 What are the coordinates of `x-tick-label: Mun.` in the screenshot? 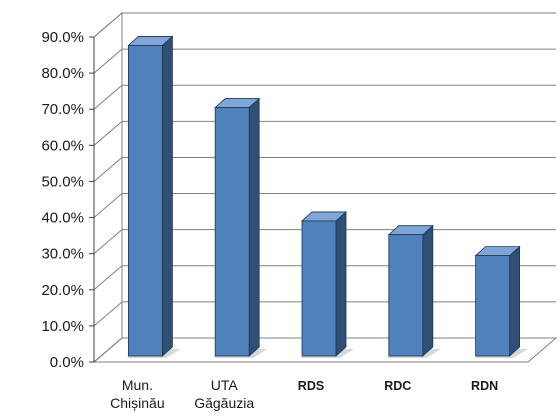 It's located at (137, 385).